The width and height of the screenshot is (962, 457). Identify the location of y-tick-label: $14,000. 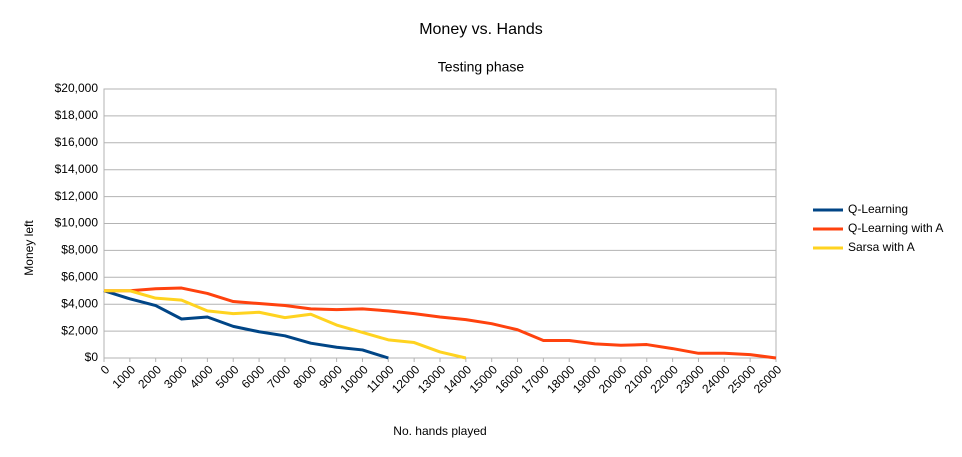
(77, 169).